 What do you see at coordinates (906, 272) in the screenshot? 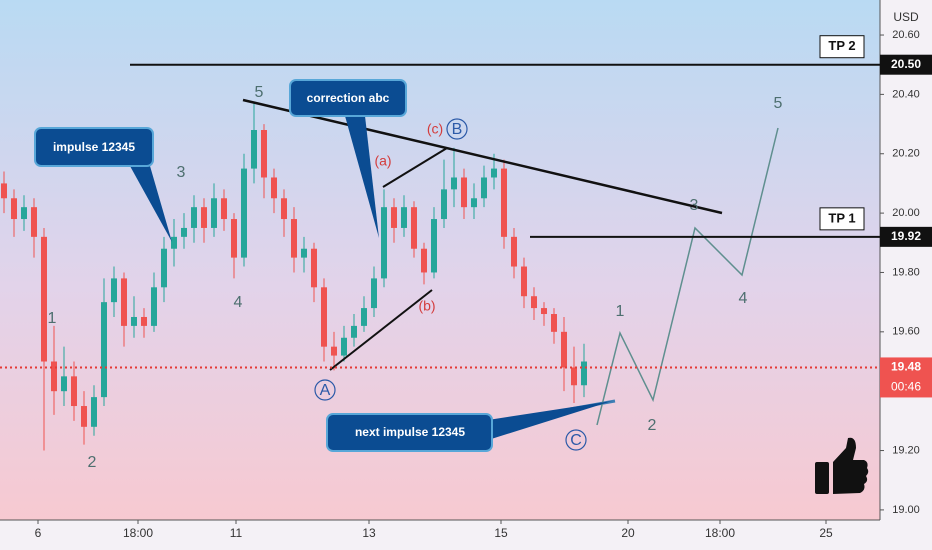
I see `y-tick-label: 19.80` at bounding box center [906, 272].